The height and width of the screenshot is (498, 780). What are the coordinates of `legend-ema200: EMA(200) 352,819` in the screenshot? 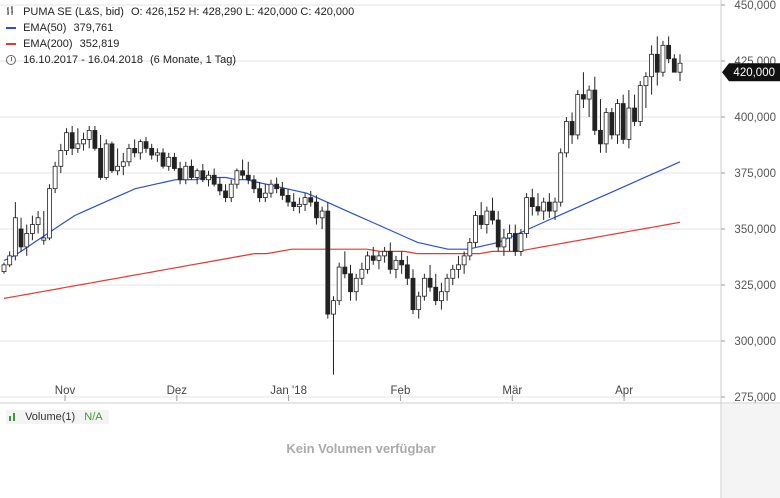 It's located at (62, 44).